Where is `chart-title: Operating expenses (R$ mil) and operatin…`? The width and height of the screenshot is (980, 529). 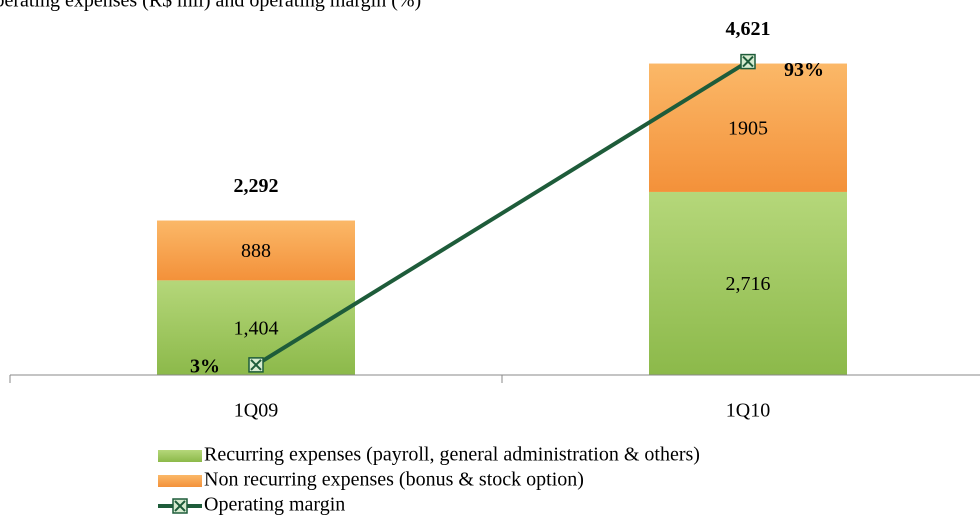
chart-title: Operating expenses (R$ mil) and operatin… is located at coordinates (210, 6).